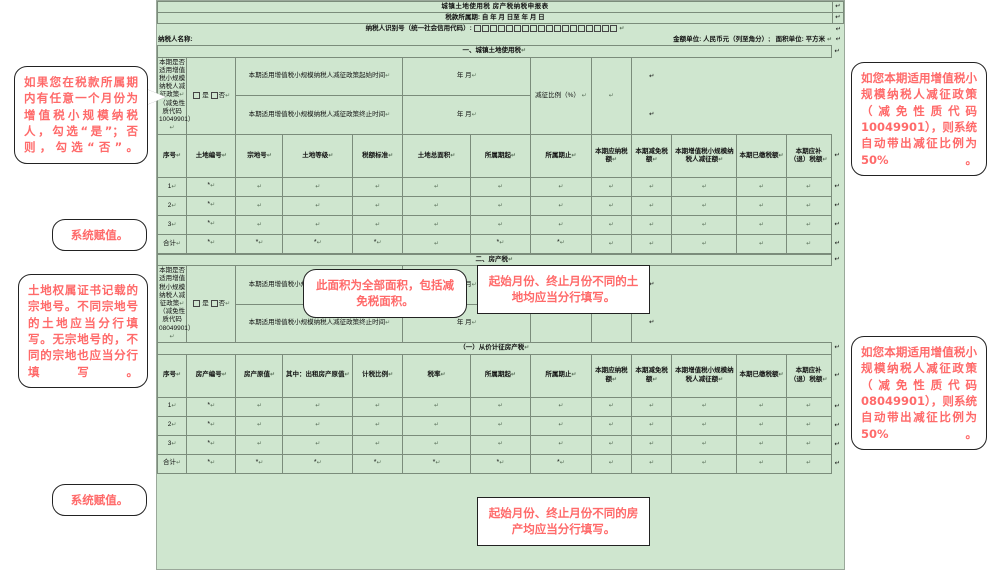  I want to click on reduction-ratio-value: ↵, so click(611, 95).